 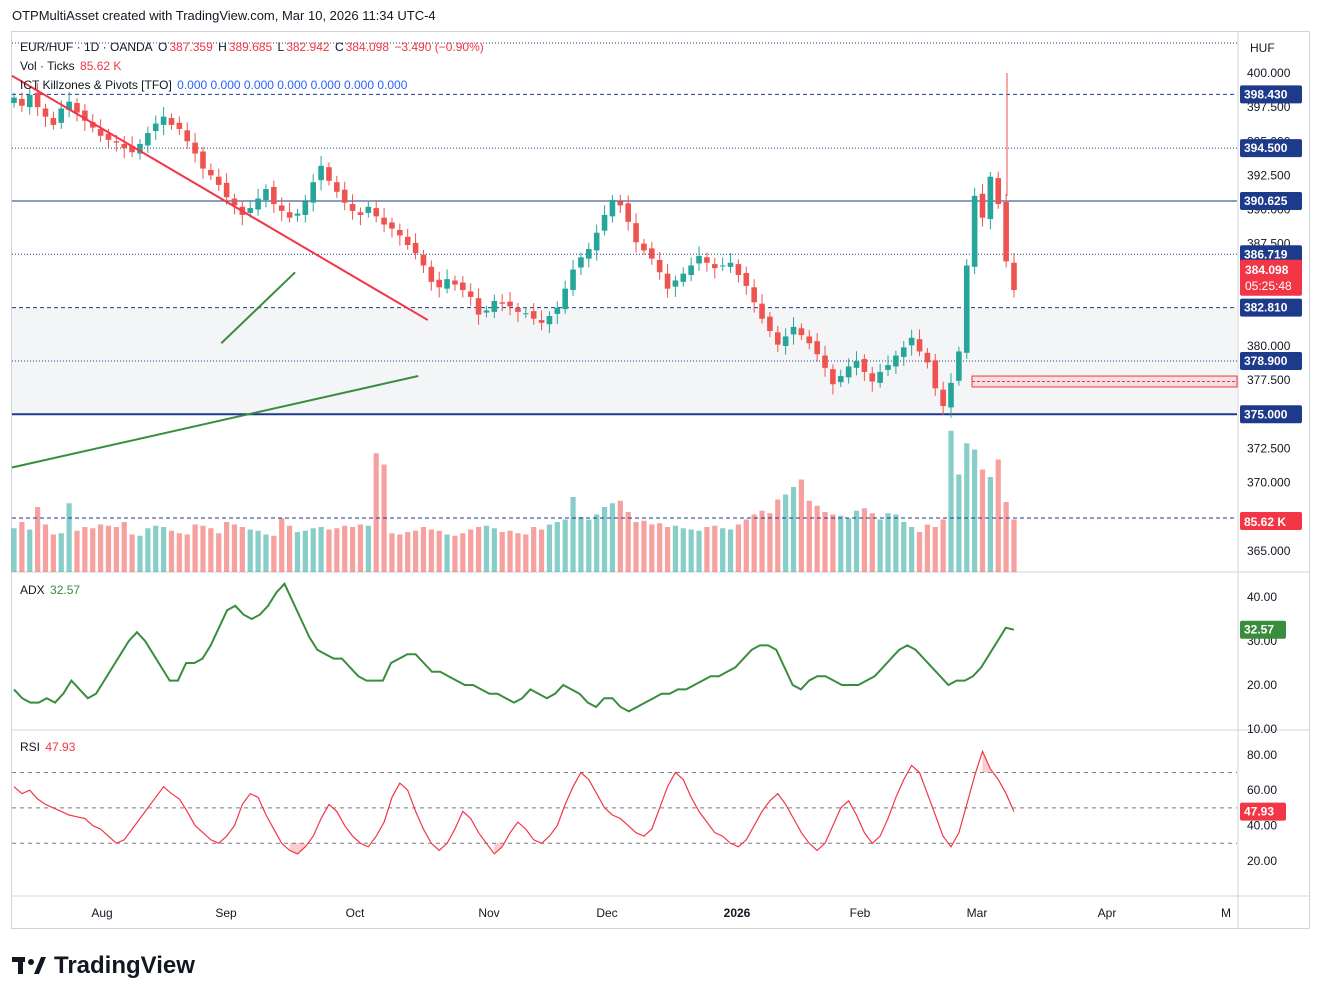 What do you see at coordinates (1262, 729) in the screenshot?
I see `adx-tick-label: 10.00` at bounding box center [1262, 729].